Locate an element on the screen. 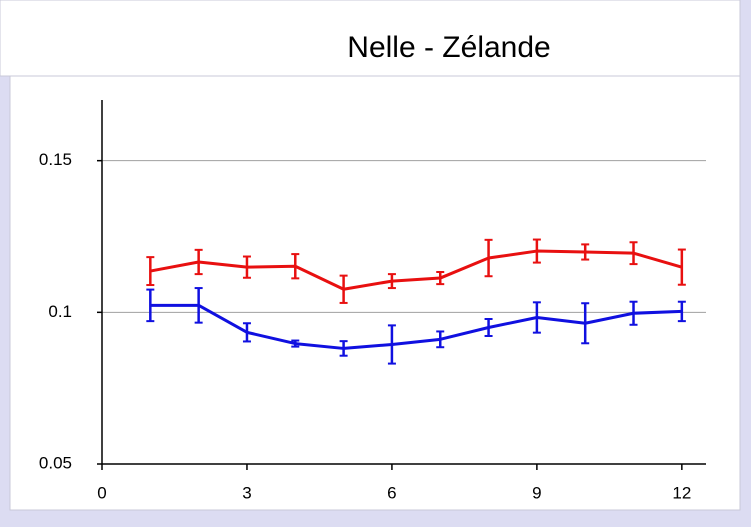 The height and width of the screenshot is (527, 751). x-tick-label: 12 is located at coordinates (681, 492).